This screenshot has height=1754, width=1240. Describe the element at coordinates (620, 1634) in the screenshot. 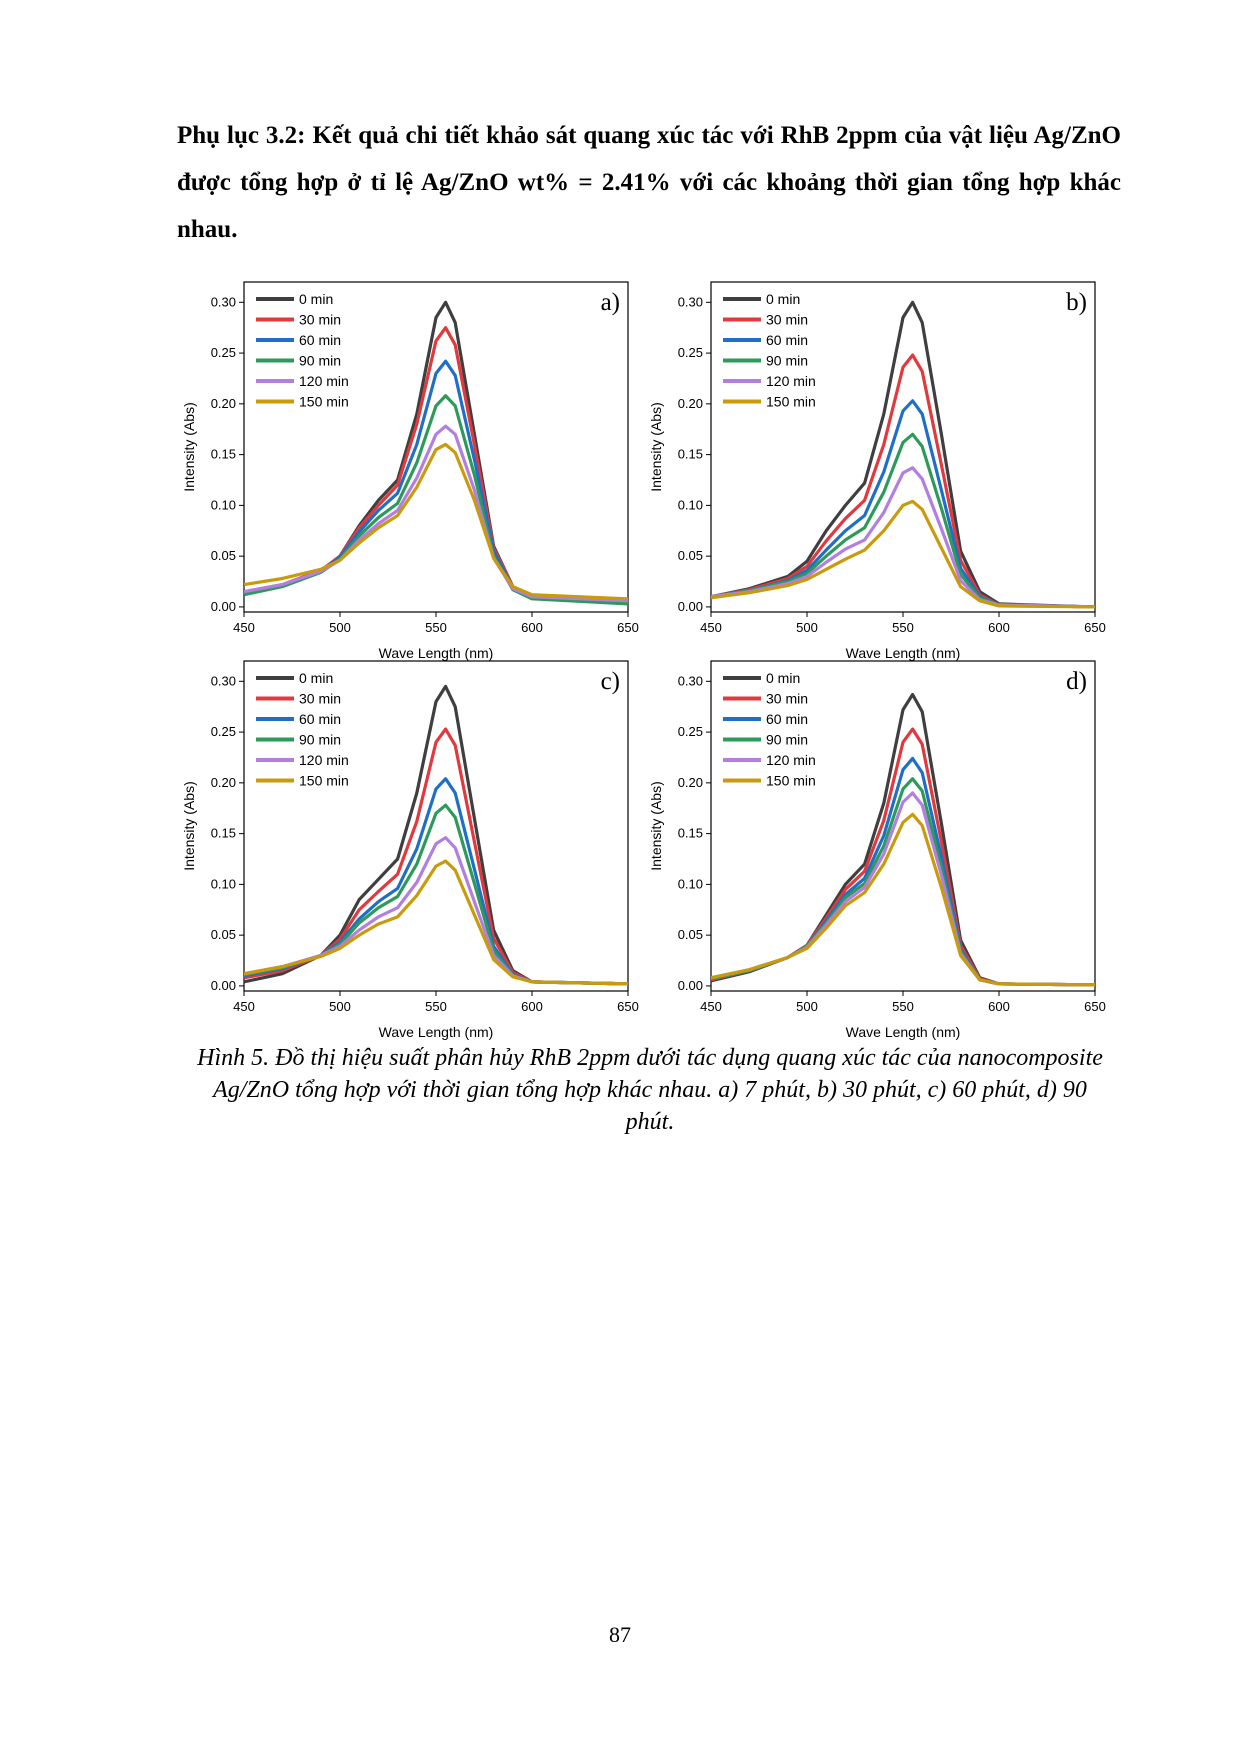

I see `page-number: 87` at that location.